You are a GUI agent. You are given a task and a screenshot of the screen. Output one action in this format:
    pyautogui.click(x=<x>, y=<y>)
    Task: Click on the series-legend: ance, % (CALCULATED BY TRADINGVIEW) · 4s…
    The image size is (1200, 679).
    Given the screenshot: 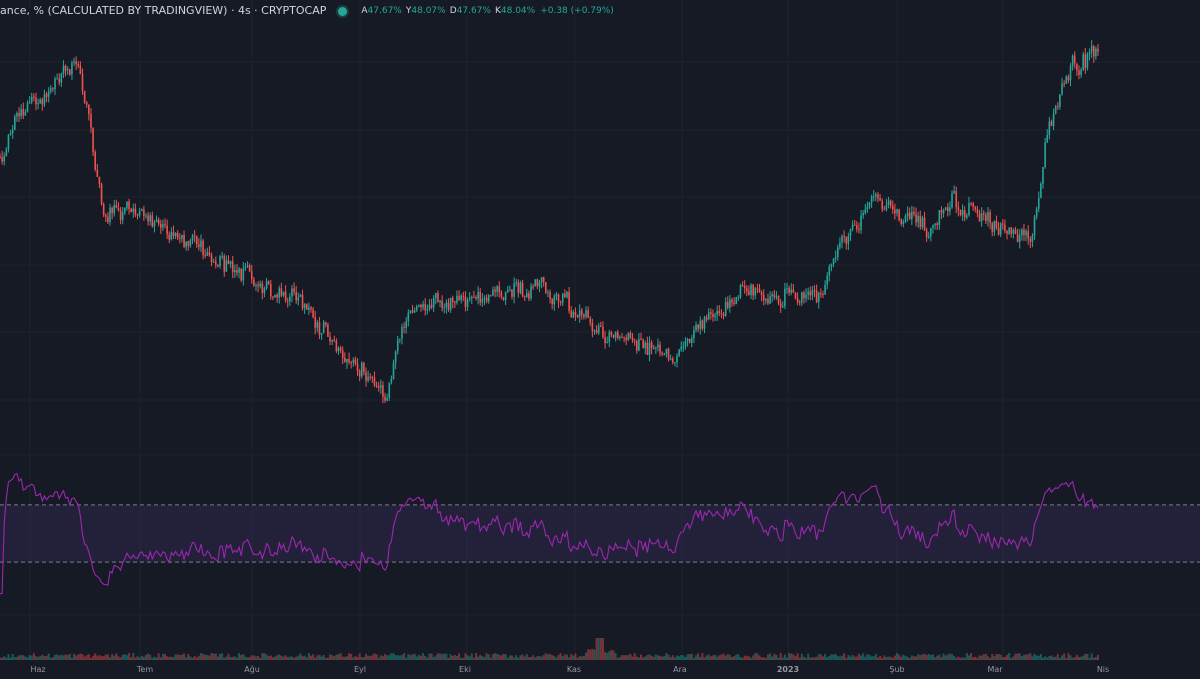 What is the action you would take?
    pyautogui.click(x=307, y=11)
    